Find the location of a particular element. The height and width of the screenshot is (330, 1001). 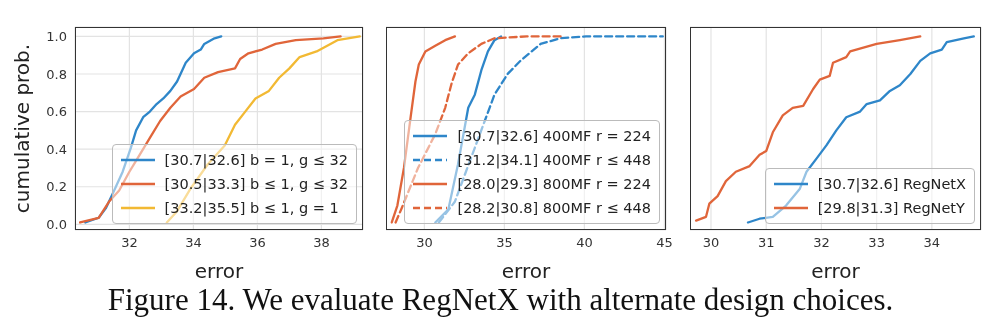

line-series is located at coordinates (263, 129).